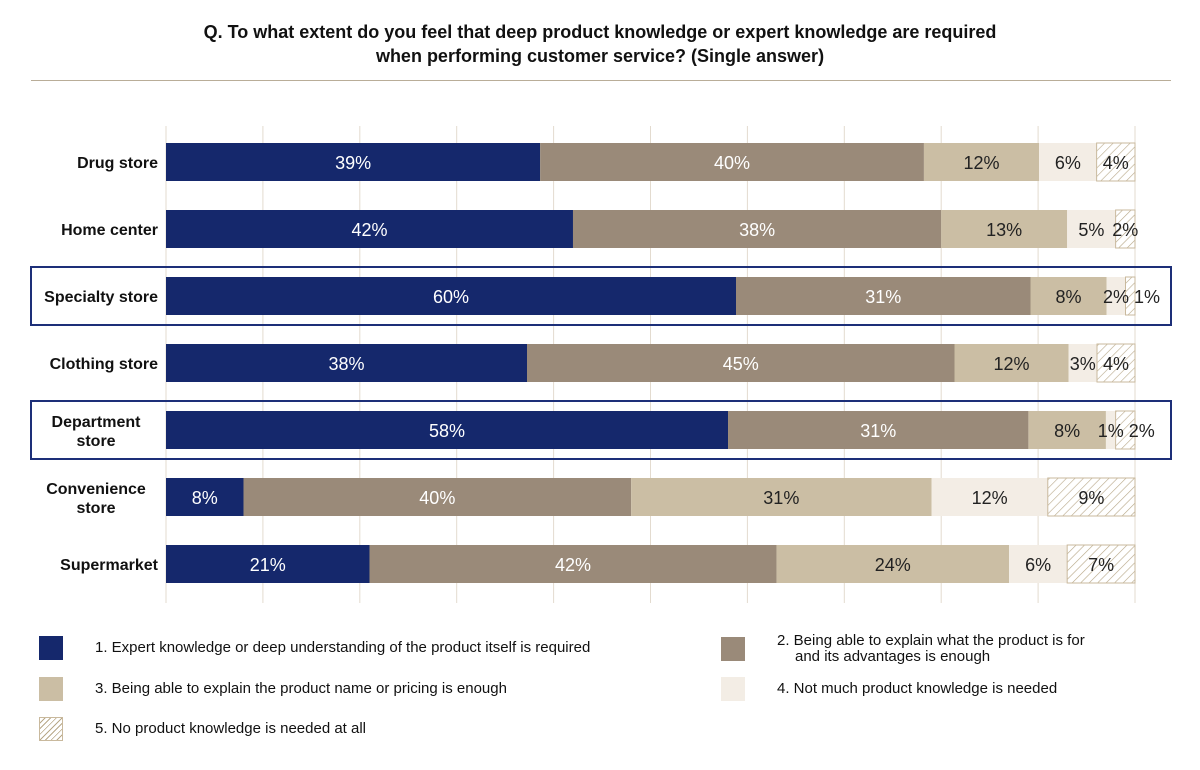 The image size is (1200, 770). I want to click on data-label: 7%, so click(1101, 565).